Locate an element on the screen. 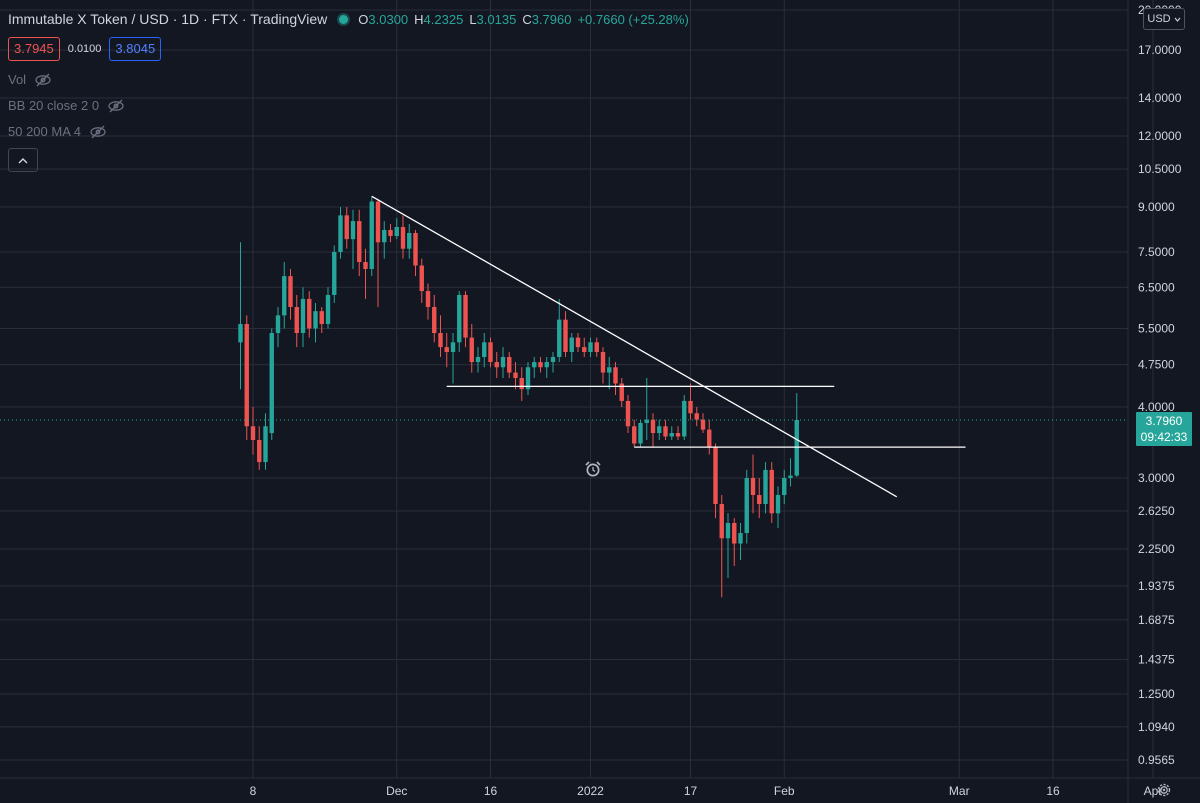 The image size is (1200, 803). current-price-value: 3.7960 is located at coordinates (1164, 420).